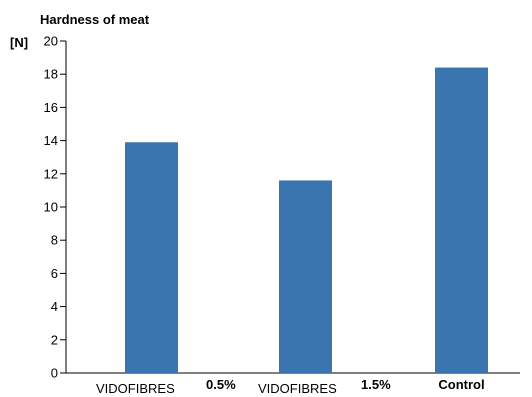 The image size is (532, 397). What do you see at coordinates (376, 384) in the screenshot?
I see `x-category-suffix: 1.5%` at bounding box center [376, 384].